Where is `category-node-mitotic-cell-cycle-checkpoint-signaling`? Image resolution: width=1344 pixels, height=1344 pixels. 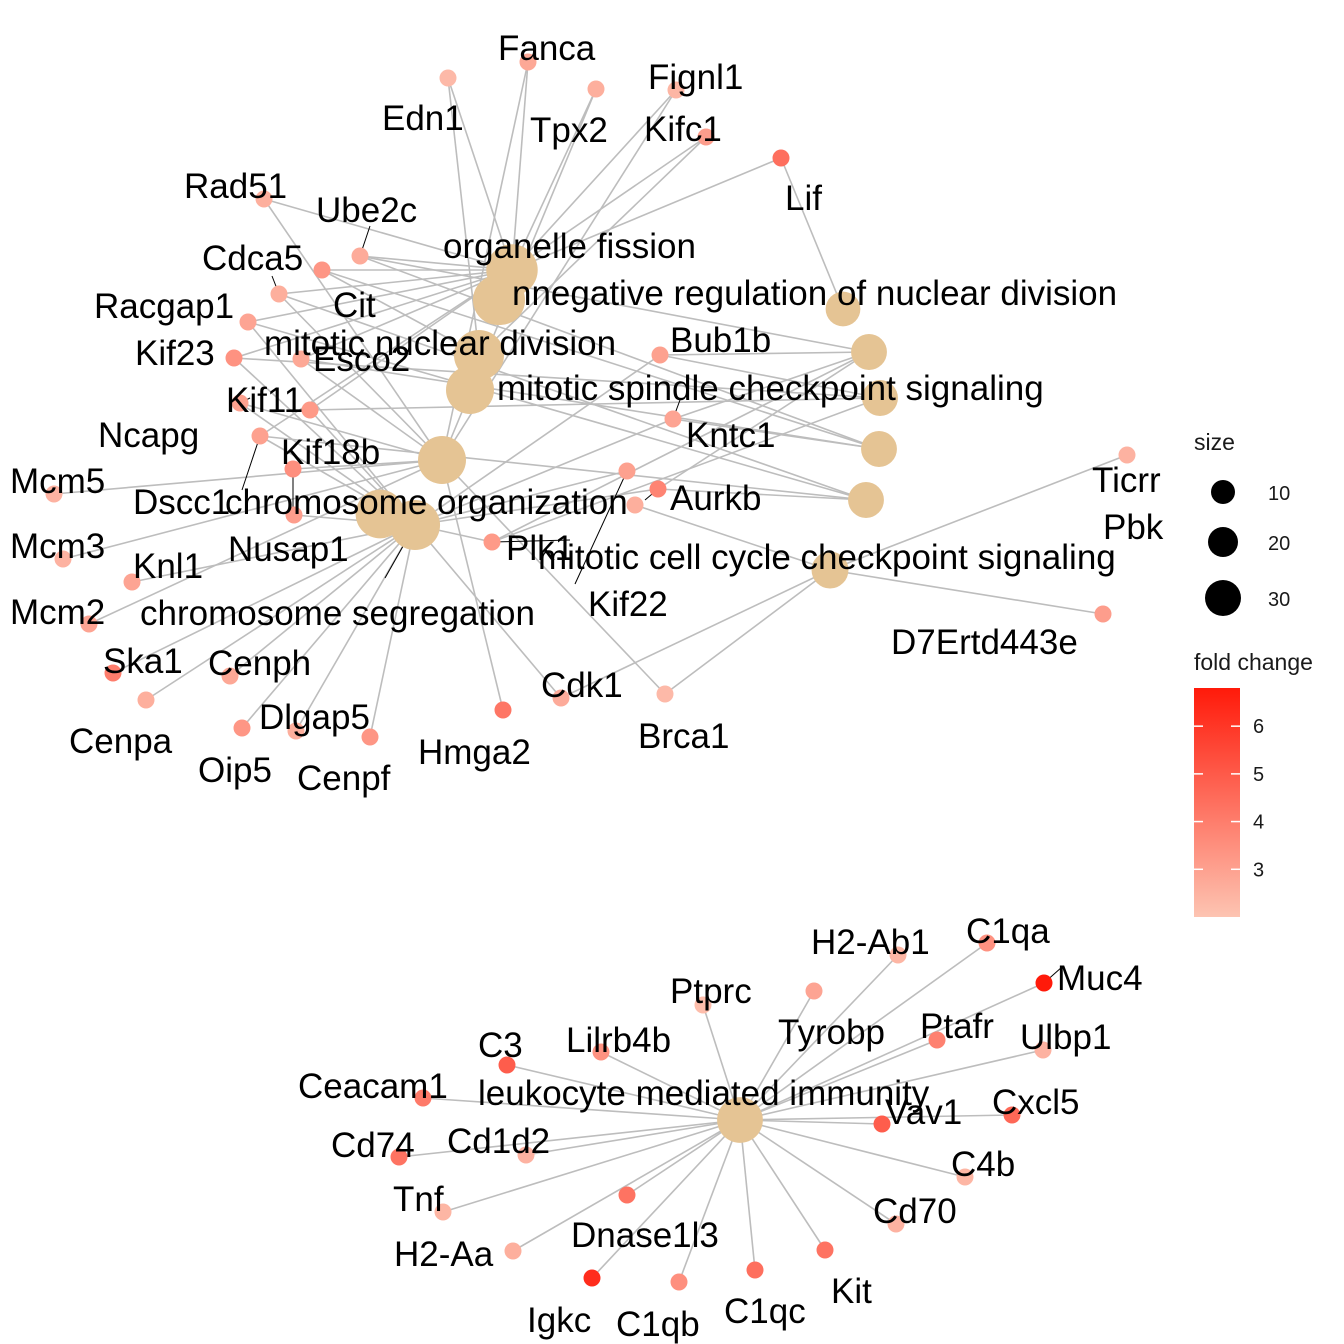 category-node-mitotic-cell-cycle-checkpoint-signaling is located at coordinates (830, 570).